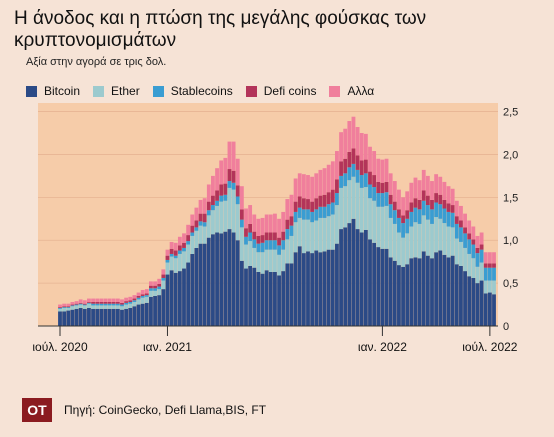  I want to click on legend-label-stablecoins: Stablecoins, so click(201, 91).